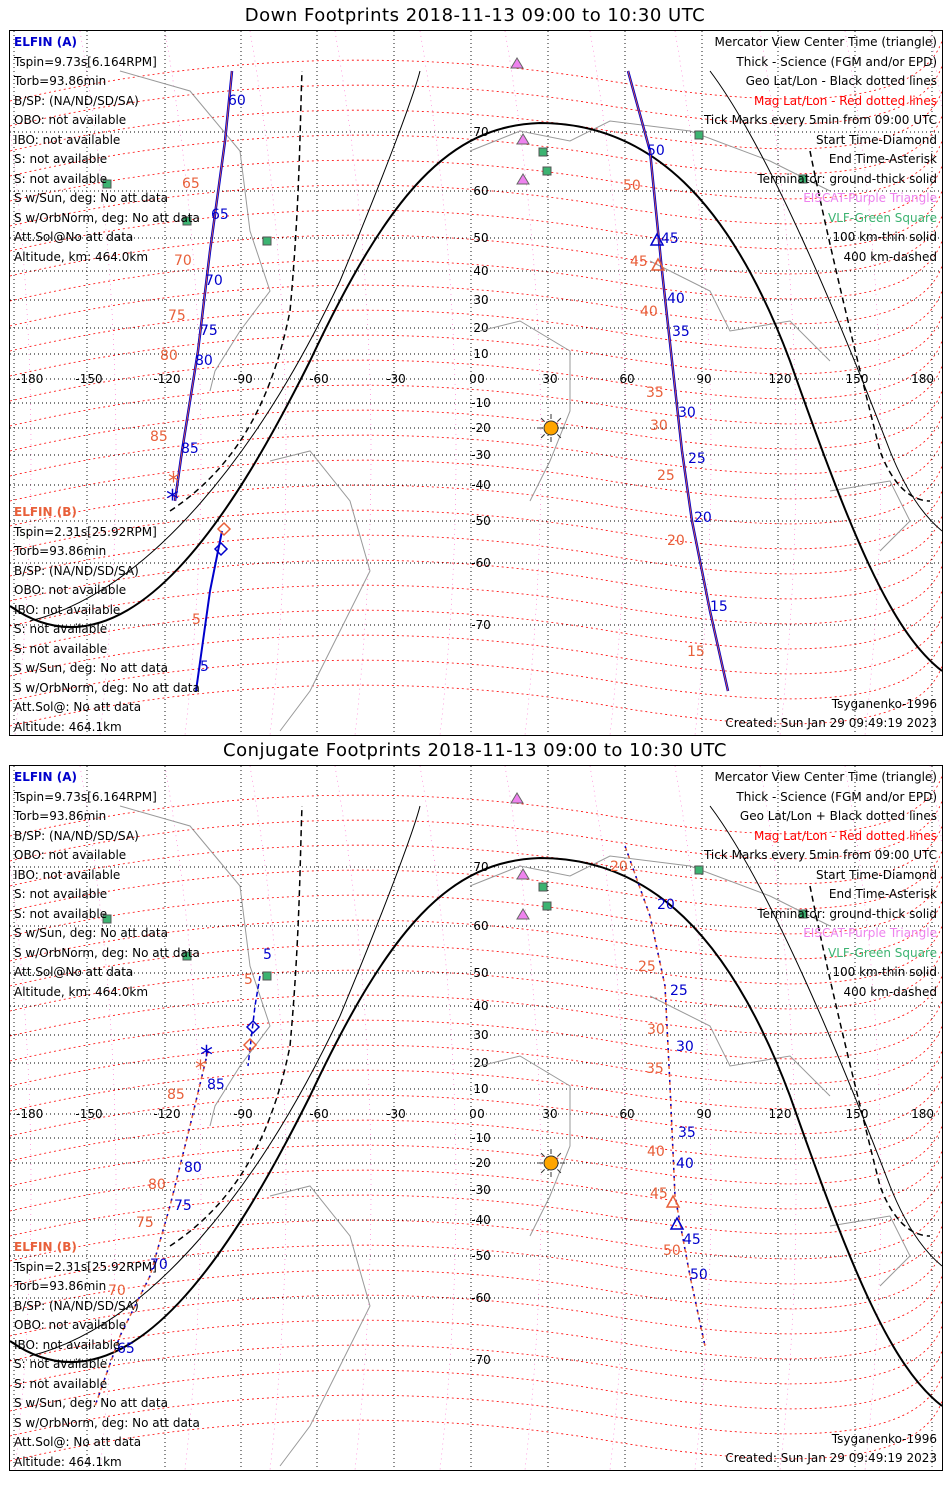 Image resolution: width=950 pixels, height=1500 pixels. I want to click on sc-a-line: OBO: not available, so click(70, 120).